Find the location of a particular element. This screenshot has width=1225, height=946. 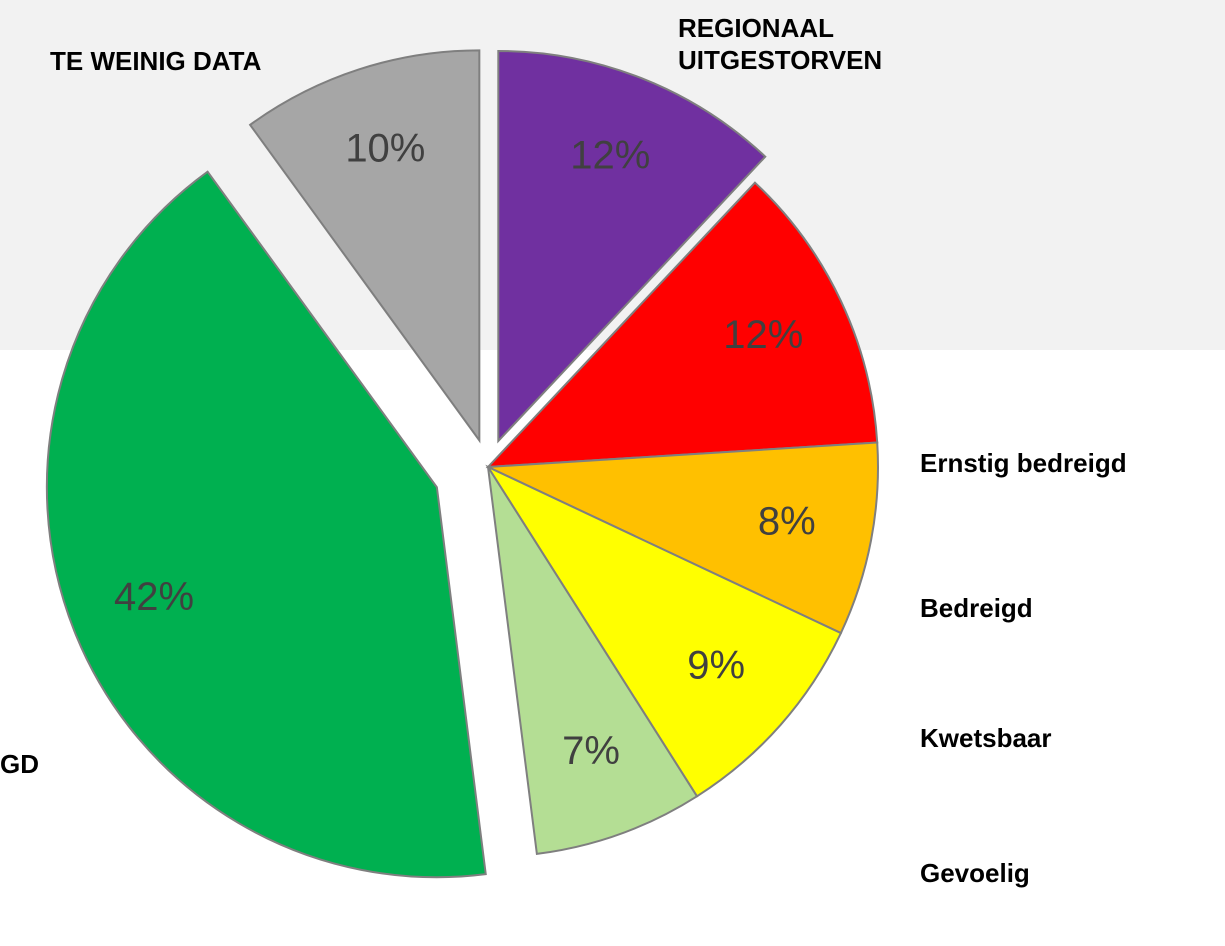

value-label: 10% is located at coordinates (385, 149).